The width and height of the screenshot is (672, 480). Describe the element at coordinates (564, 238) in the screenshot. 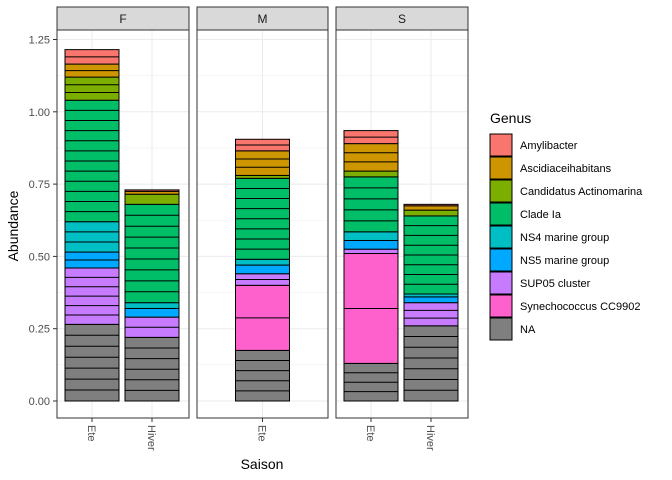

I see `legend-label: NS4 marine group` at that location.